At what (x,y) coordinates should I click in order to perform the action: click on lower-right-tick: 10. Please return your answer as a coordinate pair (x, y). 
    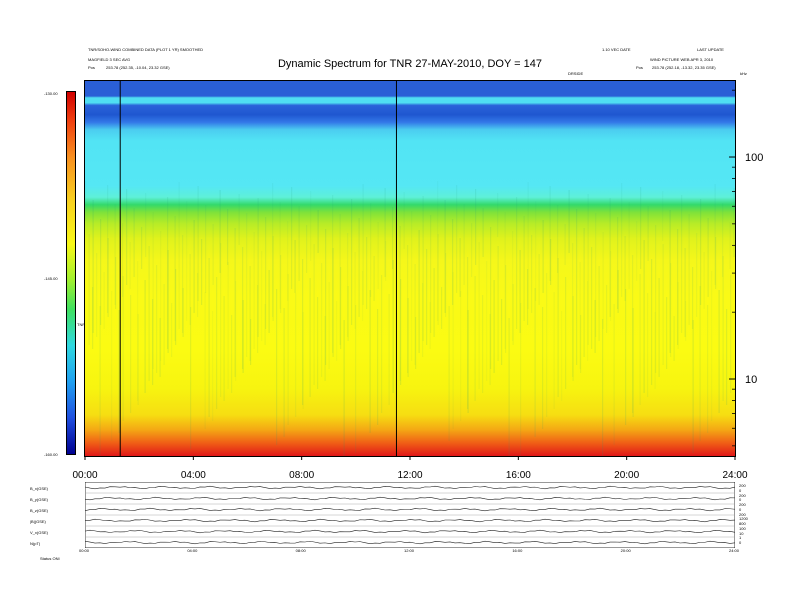
    Looking at the image, I should click on (741, 533).